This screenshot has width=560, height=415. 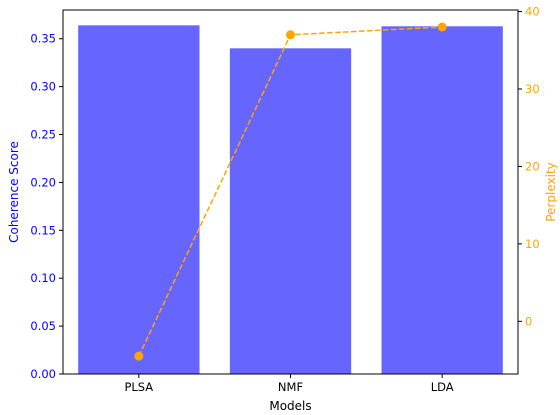 What do you see at coordinates (43, 135) in the screenshot?
I see `left-tick-label: 0.25` at bounding box center [43, 135].